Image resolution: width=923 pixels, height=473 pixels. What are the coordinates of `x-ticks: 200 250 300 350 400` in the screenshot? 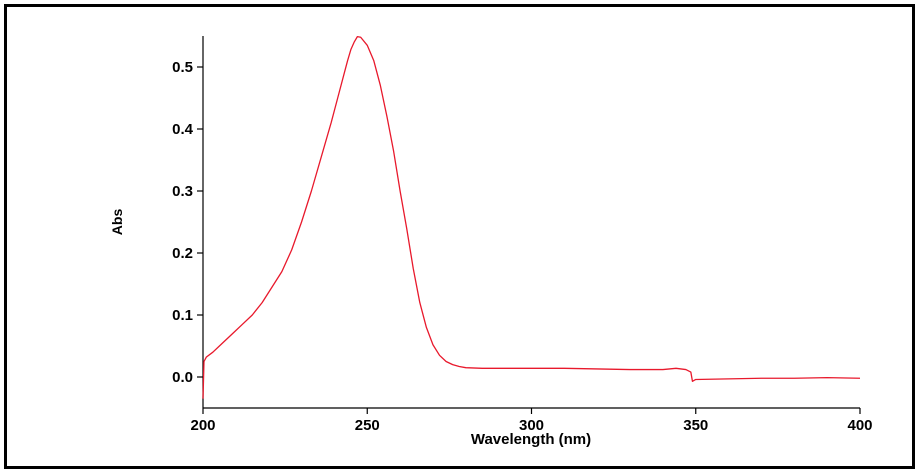 It's located at (531, 421).